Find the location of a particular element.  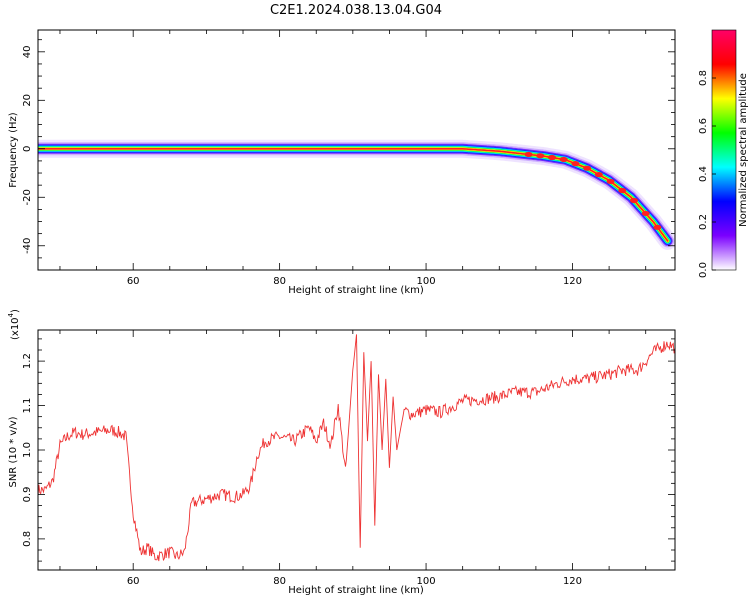

spectrogram-ytick-label: 40 is located at coordinates (27, 51).